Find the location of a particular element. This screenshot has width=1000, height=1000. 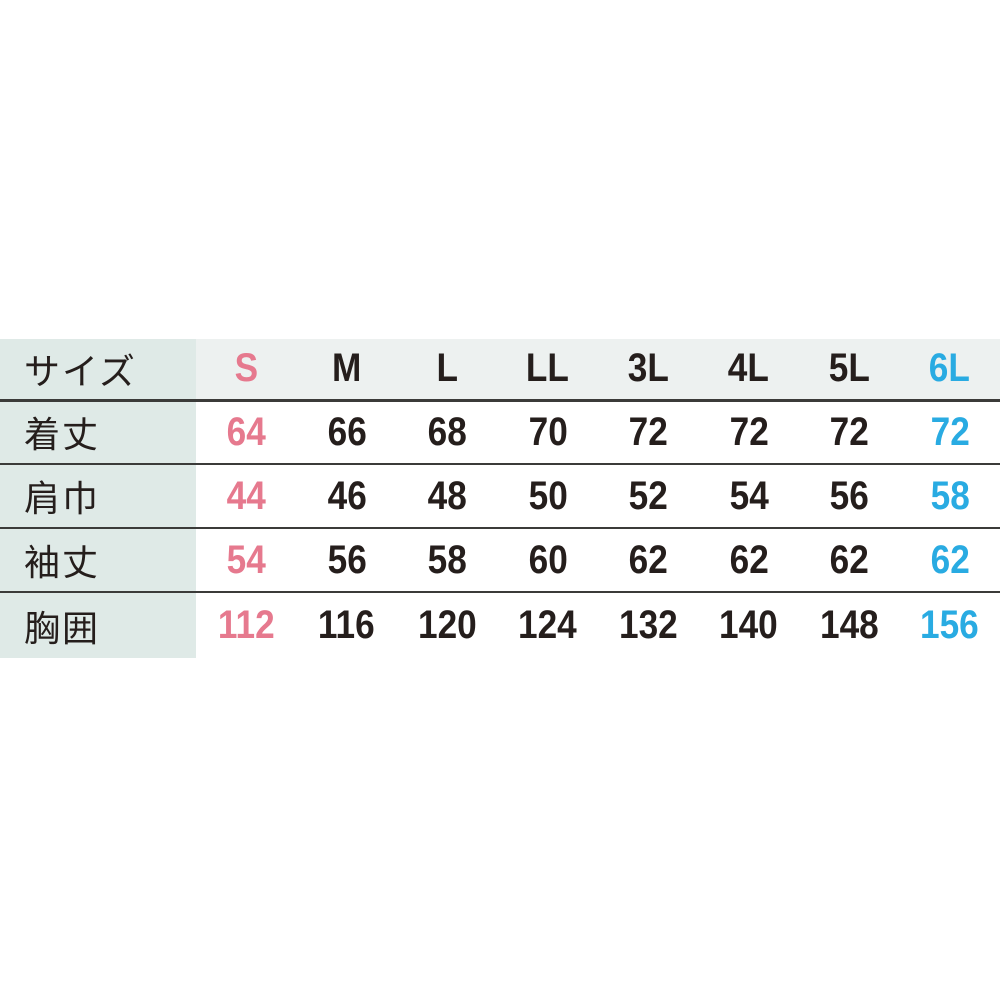

column-header-5l: 5L is located at coordinates (849, 370).